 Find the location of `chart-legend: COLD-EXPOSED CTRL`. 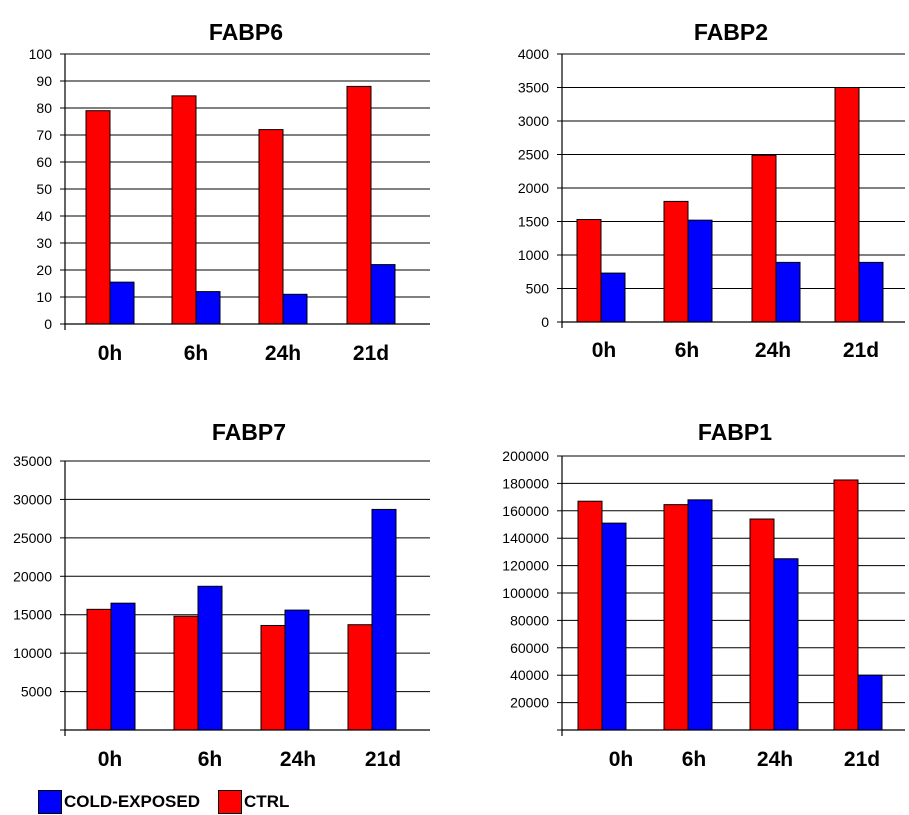

chart-legend: COLD-EXPOSED CTRL is located at coordinates (172, 802).